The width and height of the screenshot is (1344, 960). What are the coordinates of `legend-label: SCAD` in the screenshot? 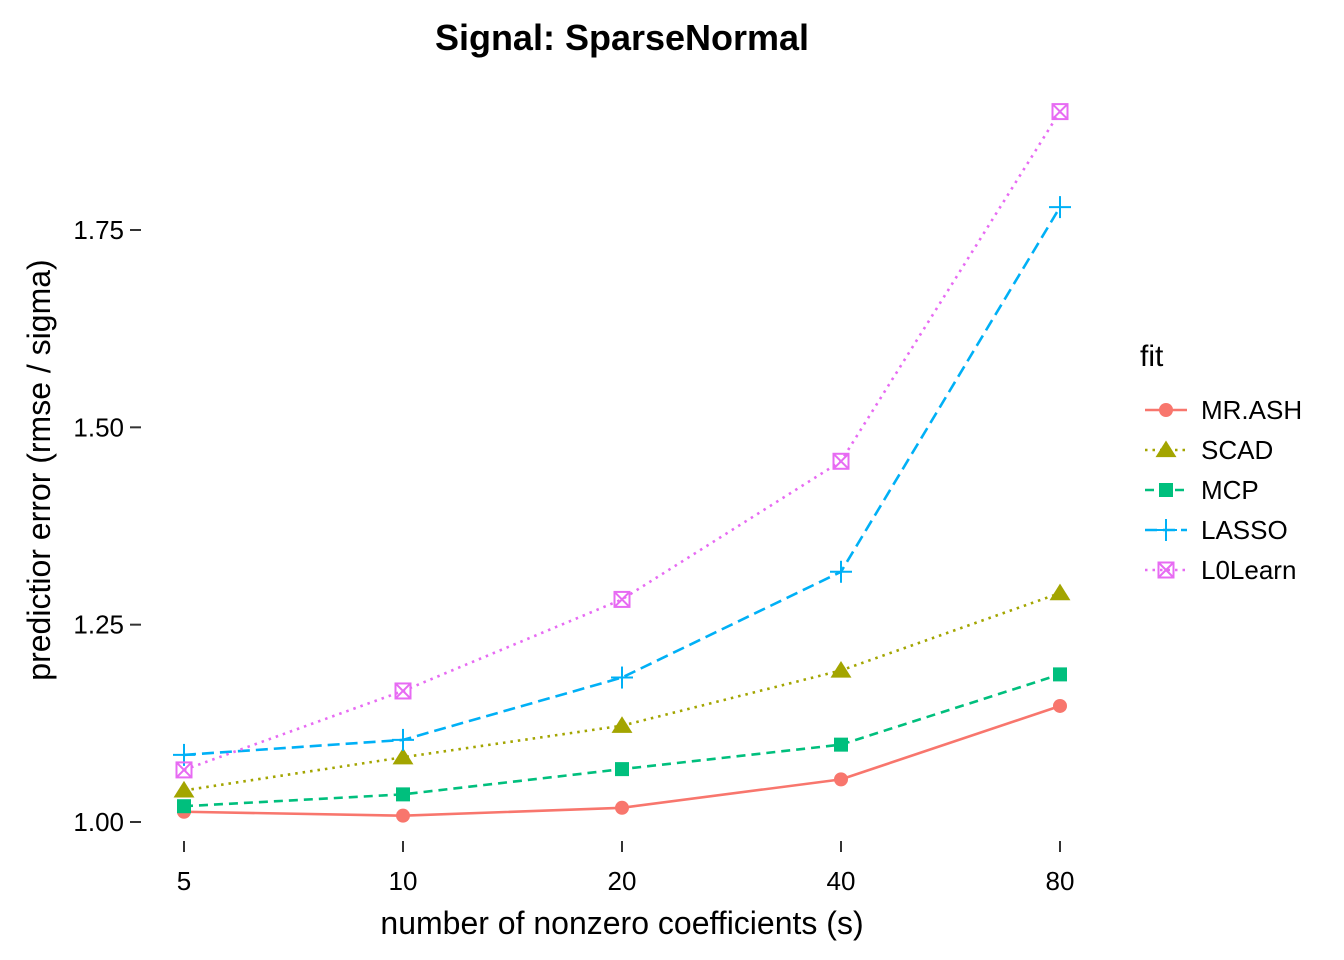 It's located at (1237, 450).